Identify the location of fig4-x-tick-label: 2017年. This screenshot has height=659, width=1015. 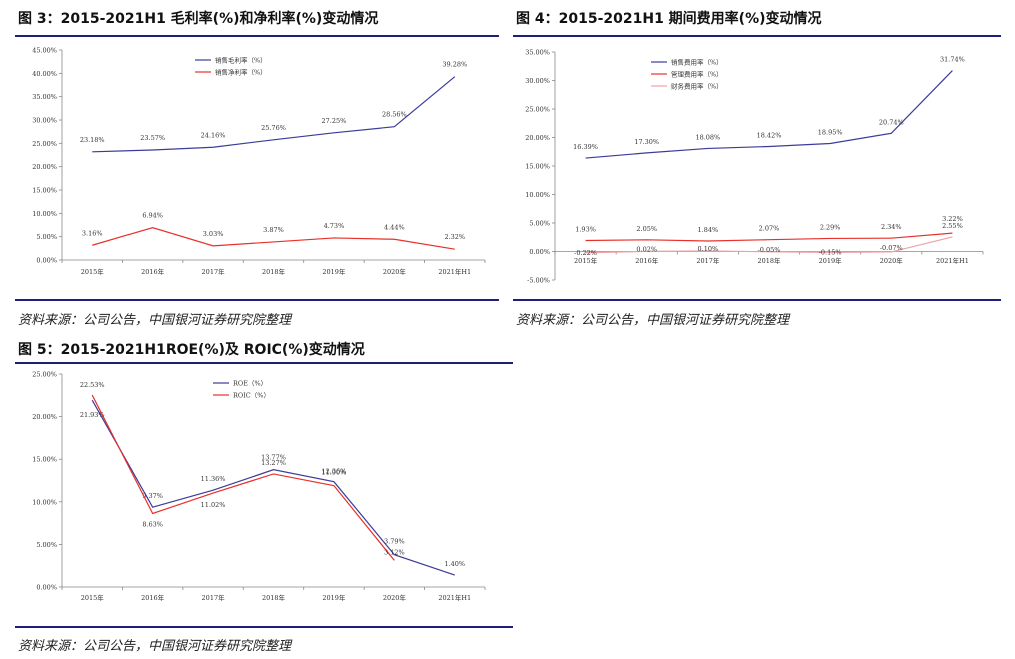
(708, 260).